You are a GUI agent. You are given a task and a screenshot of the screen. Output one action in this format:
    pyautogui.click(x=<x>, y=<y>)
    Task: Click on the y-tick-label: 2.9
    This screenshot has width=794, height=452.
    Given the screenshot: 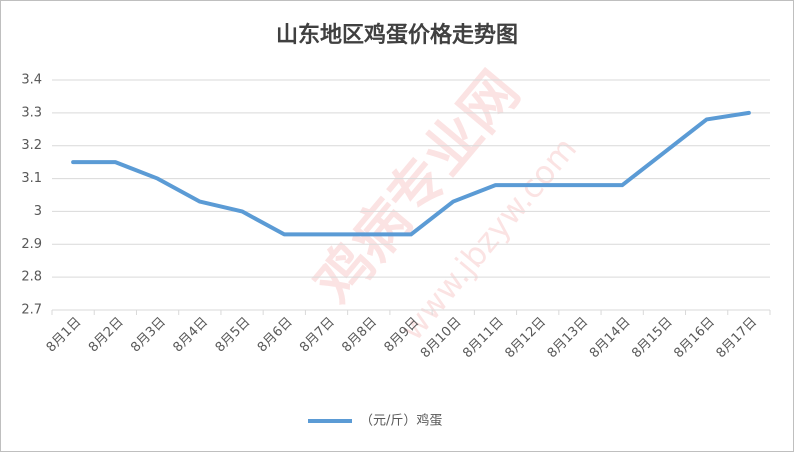 What is the action you would take?
    pyautogui.click(x=31, y=244)
    